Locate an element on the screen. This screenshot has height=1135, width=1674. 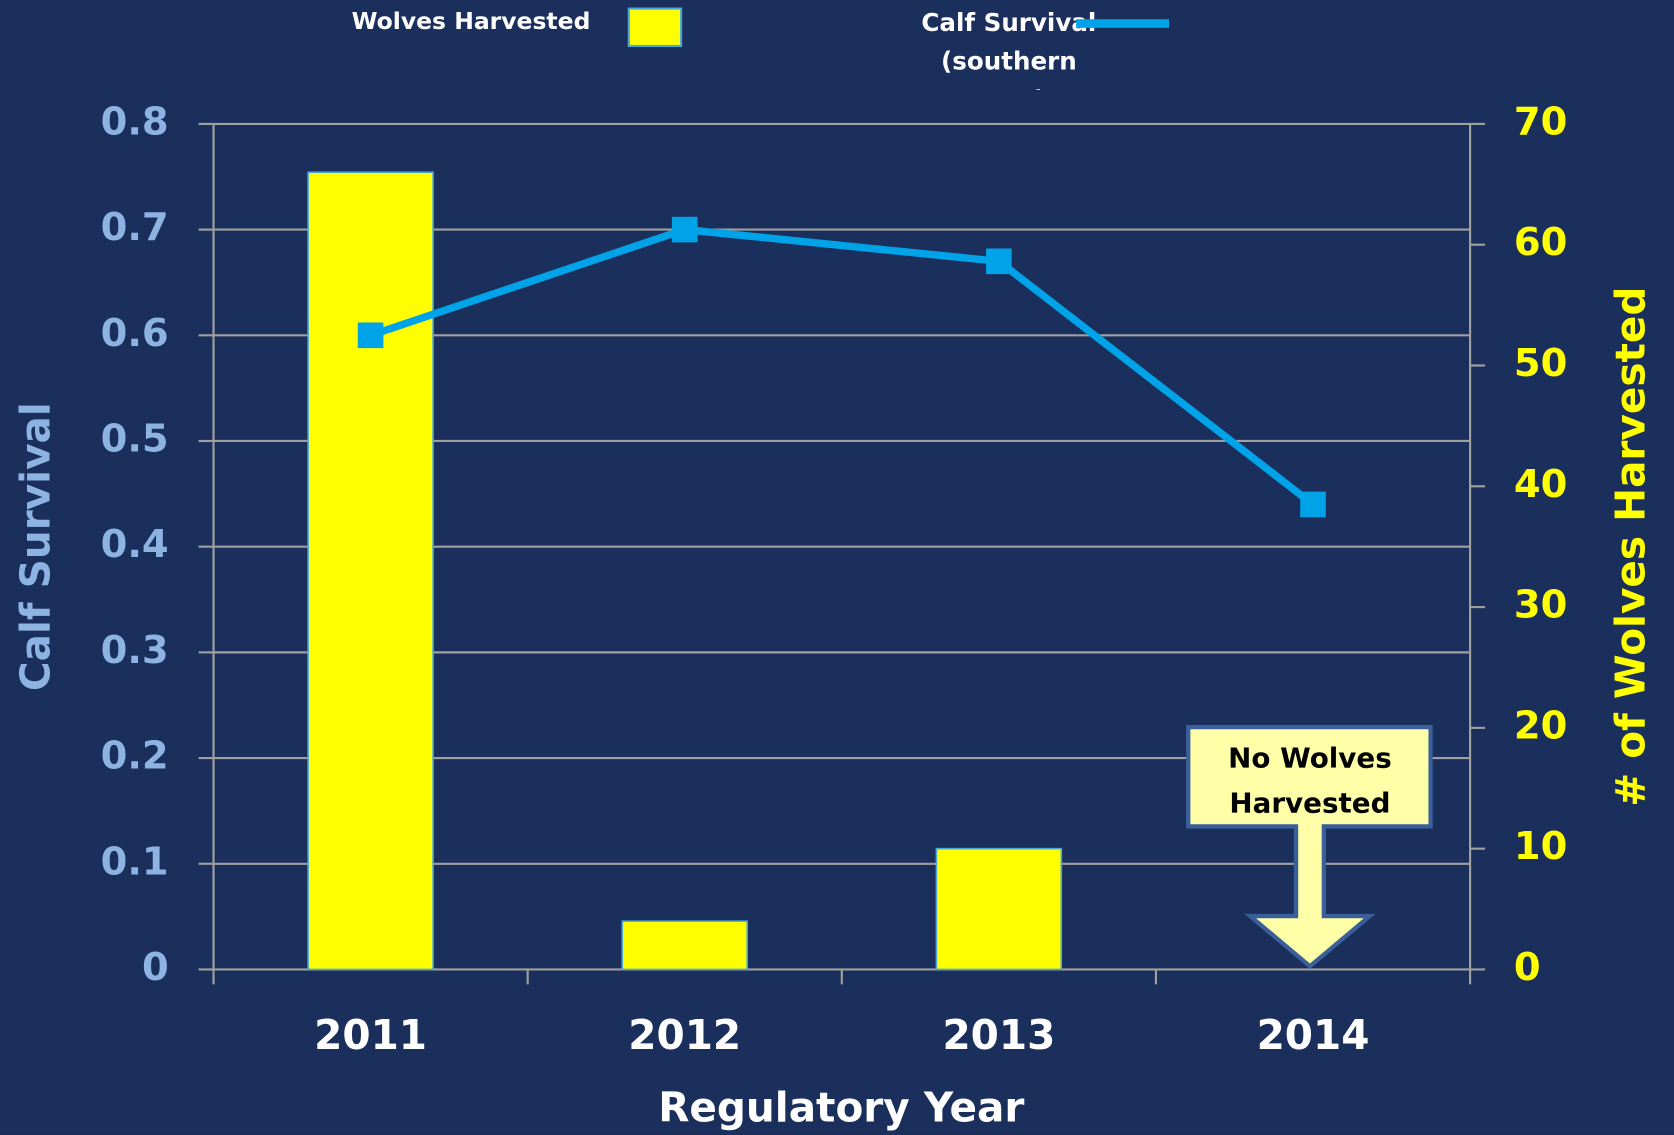
legend-label-box: Calf Survival (southern area) is located at coordinates (1009, 49).